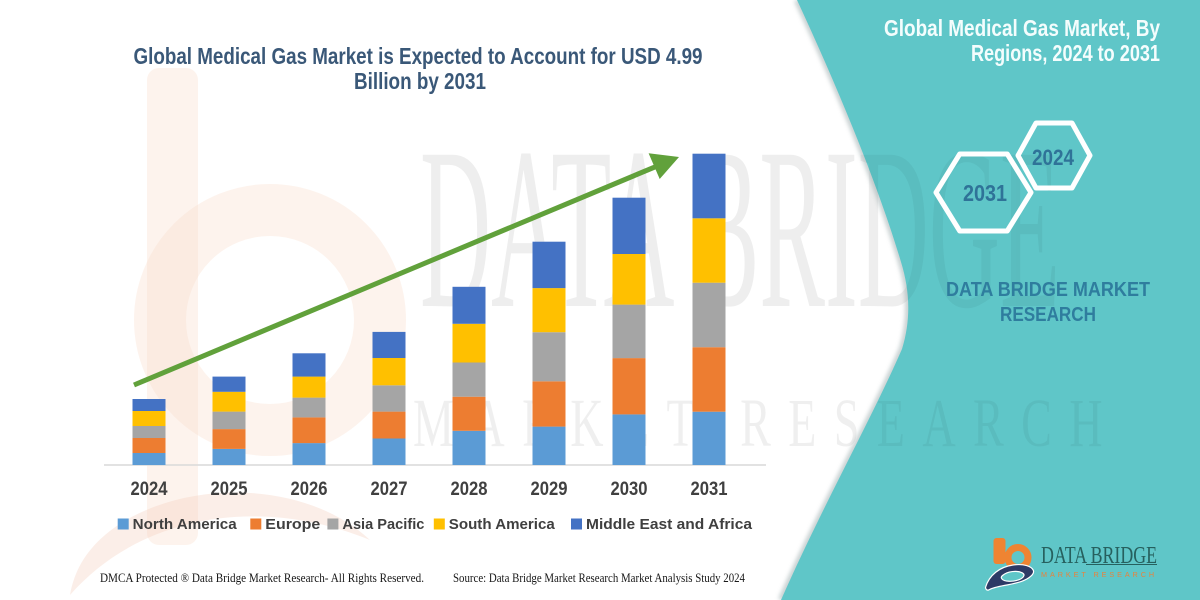  Describe the element at coordinates (229, 489) in the screenshot. I see `svg-text: 2025` at that location.